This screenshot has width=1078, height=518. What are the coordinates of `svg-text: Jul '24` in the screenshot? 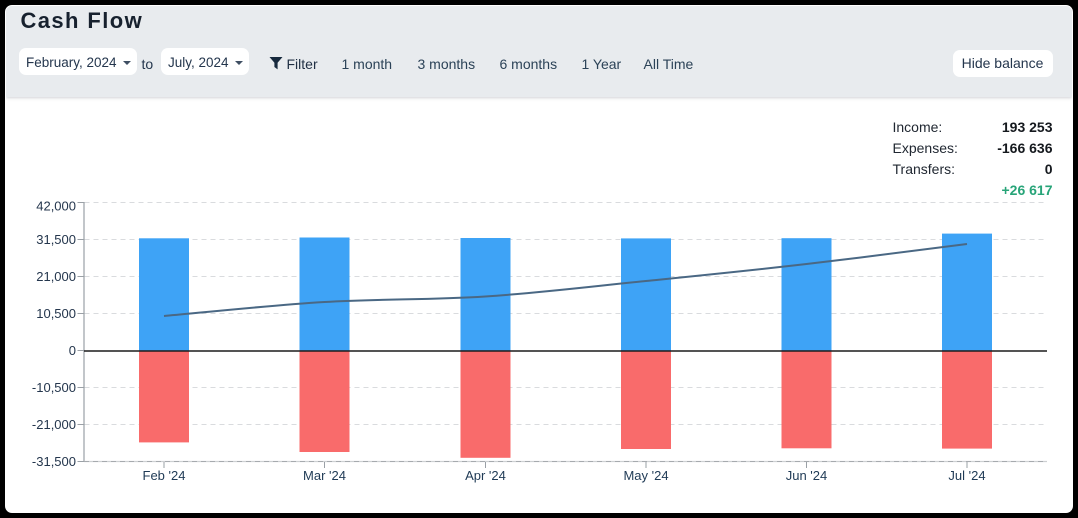 It's located at (966, 475).